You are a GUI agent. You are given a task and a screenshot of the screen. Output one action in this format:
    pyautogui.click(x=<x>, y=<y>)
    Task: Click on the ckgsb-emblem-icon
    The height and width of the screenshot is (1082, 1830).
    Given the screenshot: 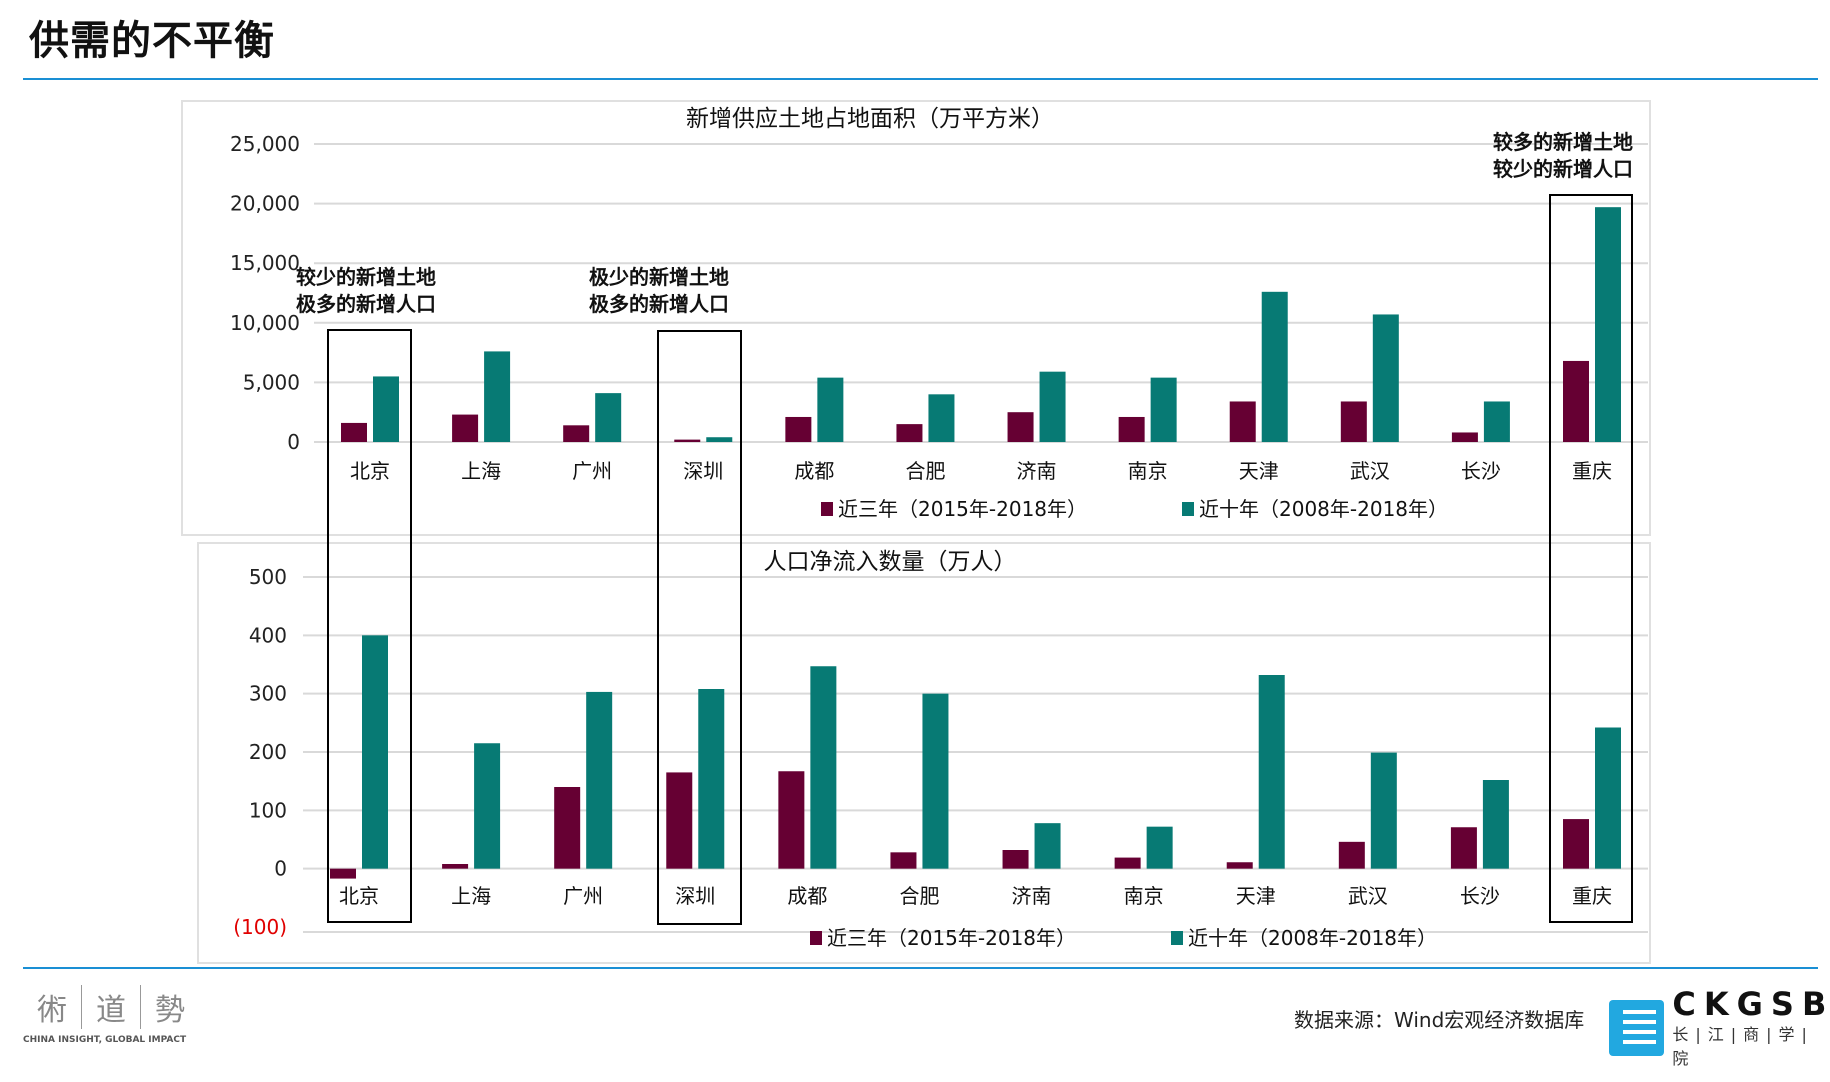 What is the action you would take?
    pyautogui.click(x=1637, y=1028)
    